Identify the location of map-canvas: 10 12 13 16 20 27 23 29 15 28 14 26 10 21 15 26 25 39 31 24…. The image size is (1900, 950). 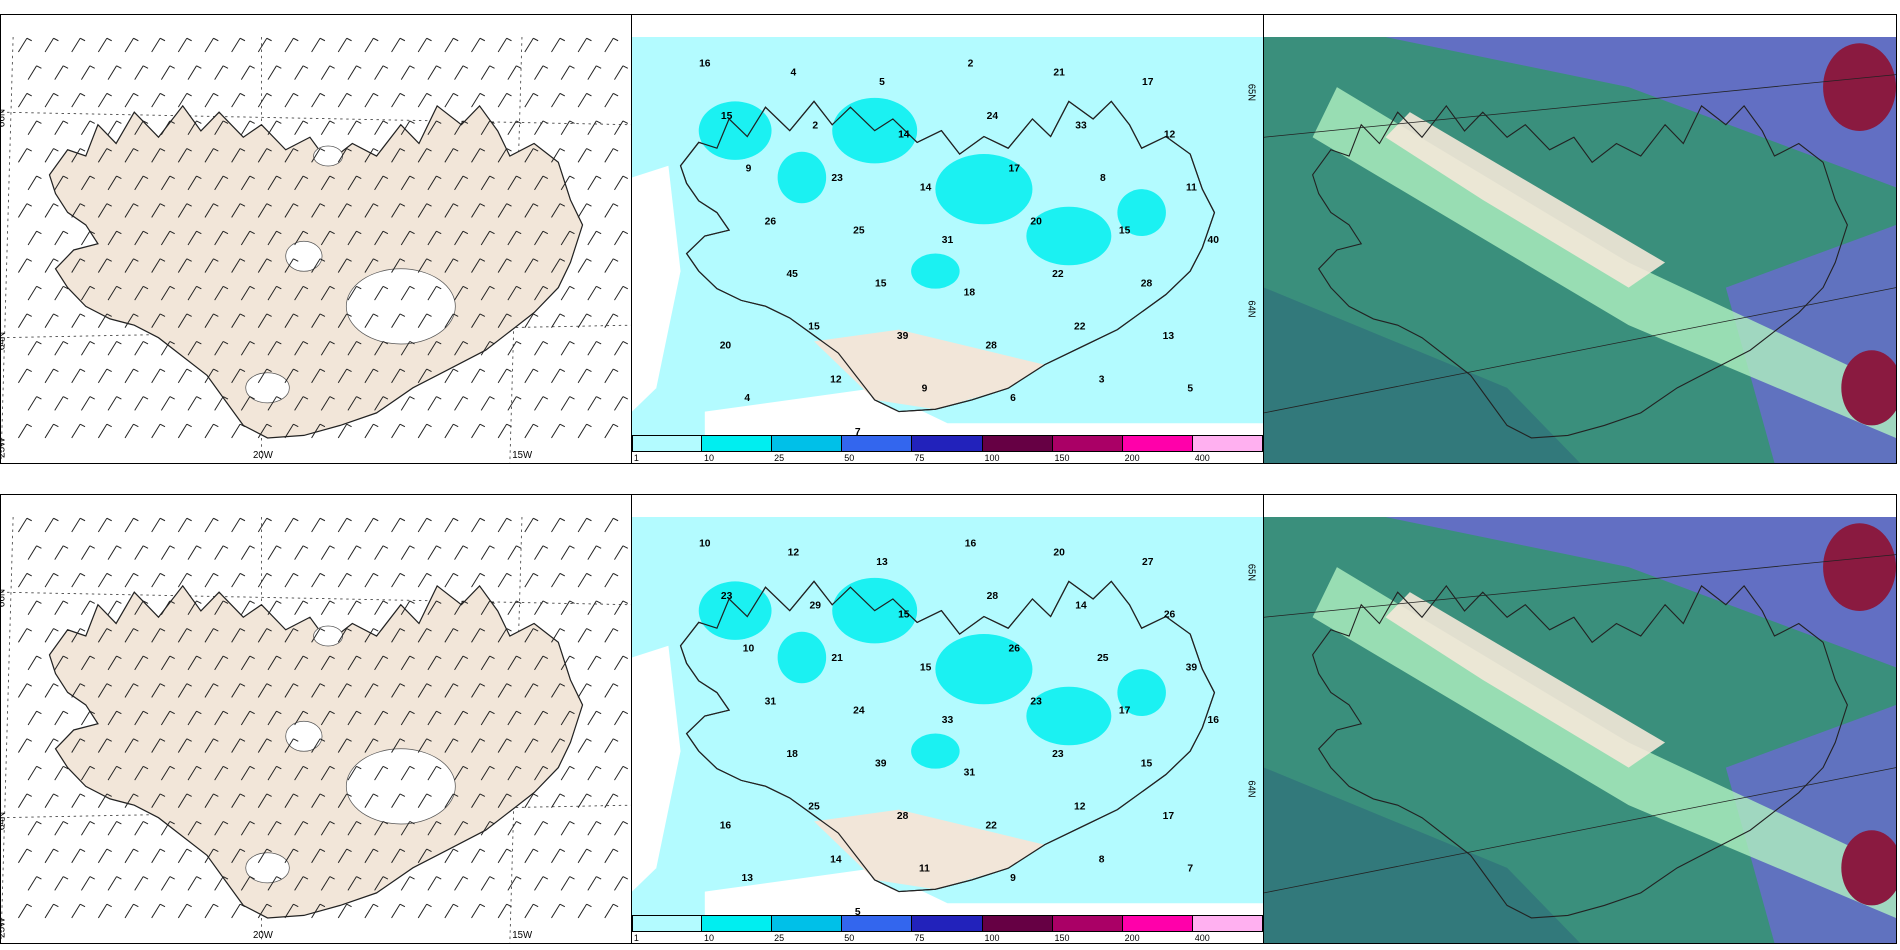
(947, 716).